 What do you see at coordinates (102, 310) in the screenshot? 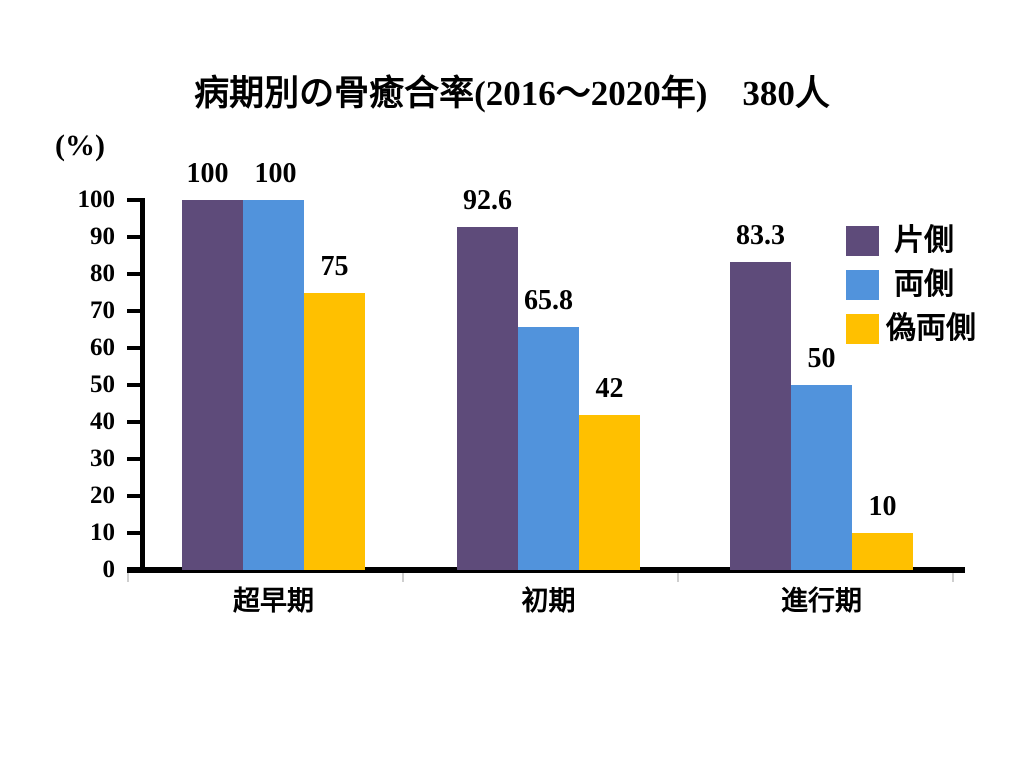
I see `y-axis-tick-label: 70` at bounding box center [102, 310].